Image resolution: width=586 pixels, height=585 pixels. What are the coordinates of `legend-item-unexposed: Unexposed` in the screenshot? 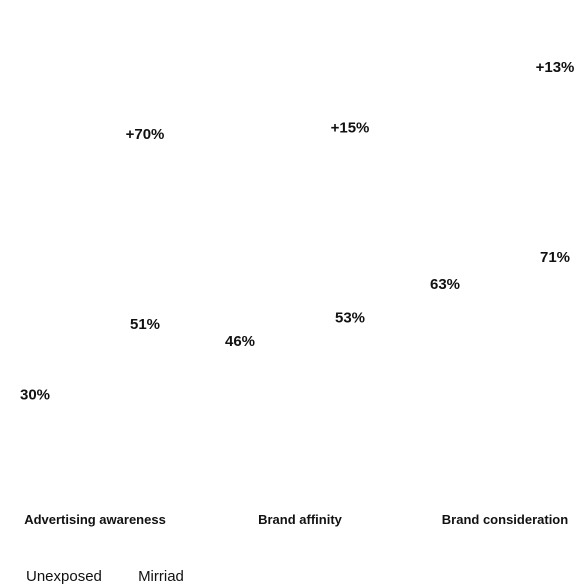 It's located at (64, 576).